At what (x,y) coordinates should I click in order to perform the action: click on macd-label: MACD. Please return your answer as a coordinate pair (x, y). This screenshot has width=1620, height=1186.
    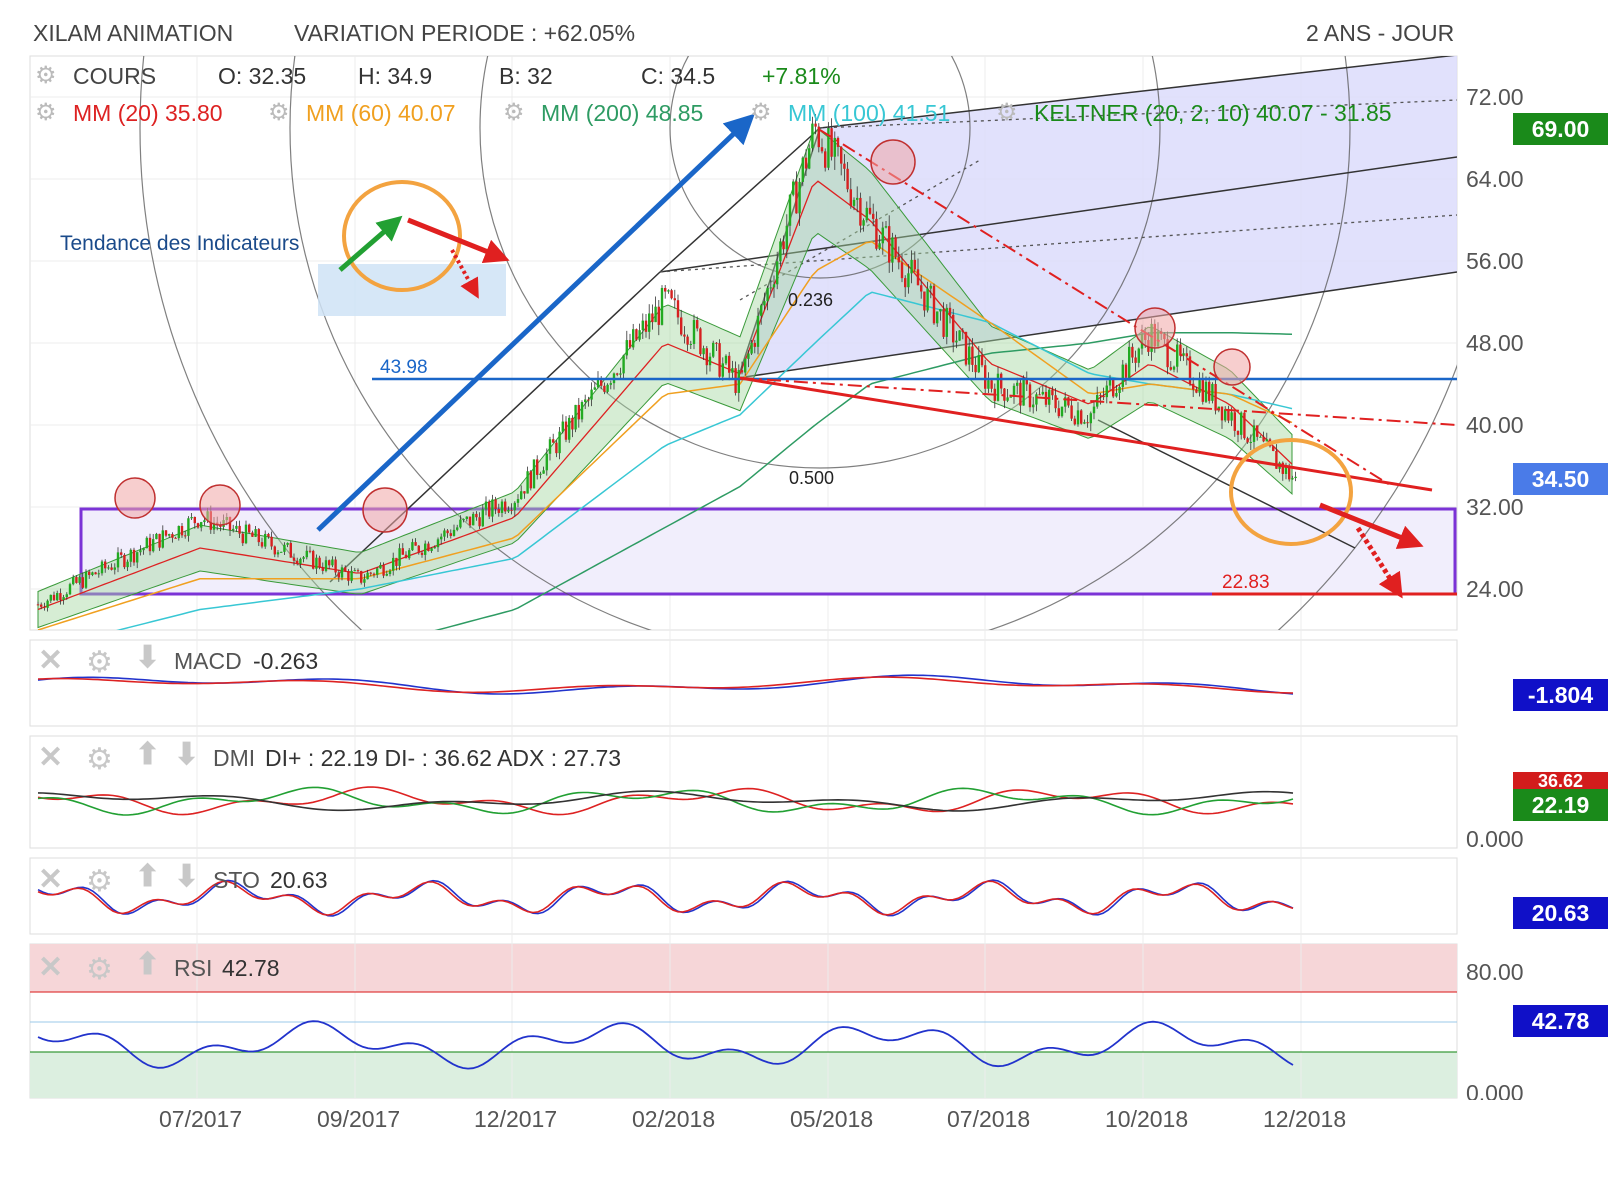
    Looking at the image, I should click on (208, 661).